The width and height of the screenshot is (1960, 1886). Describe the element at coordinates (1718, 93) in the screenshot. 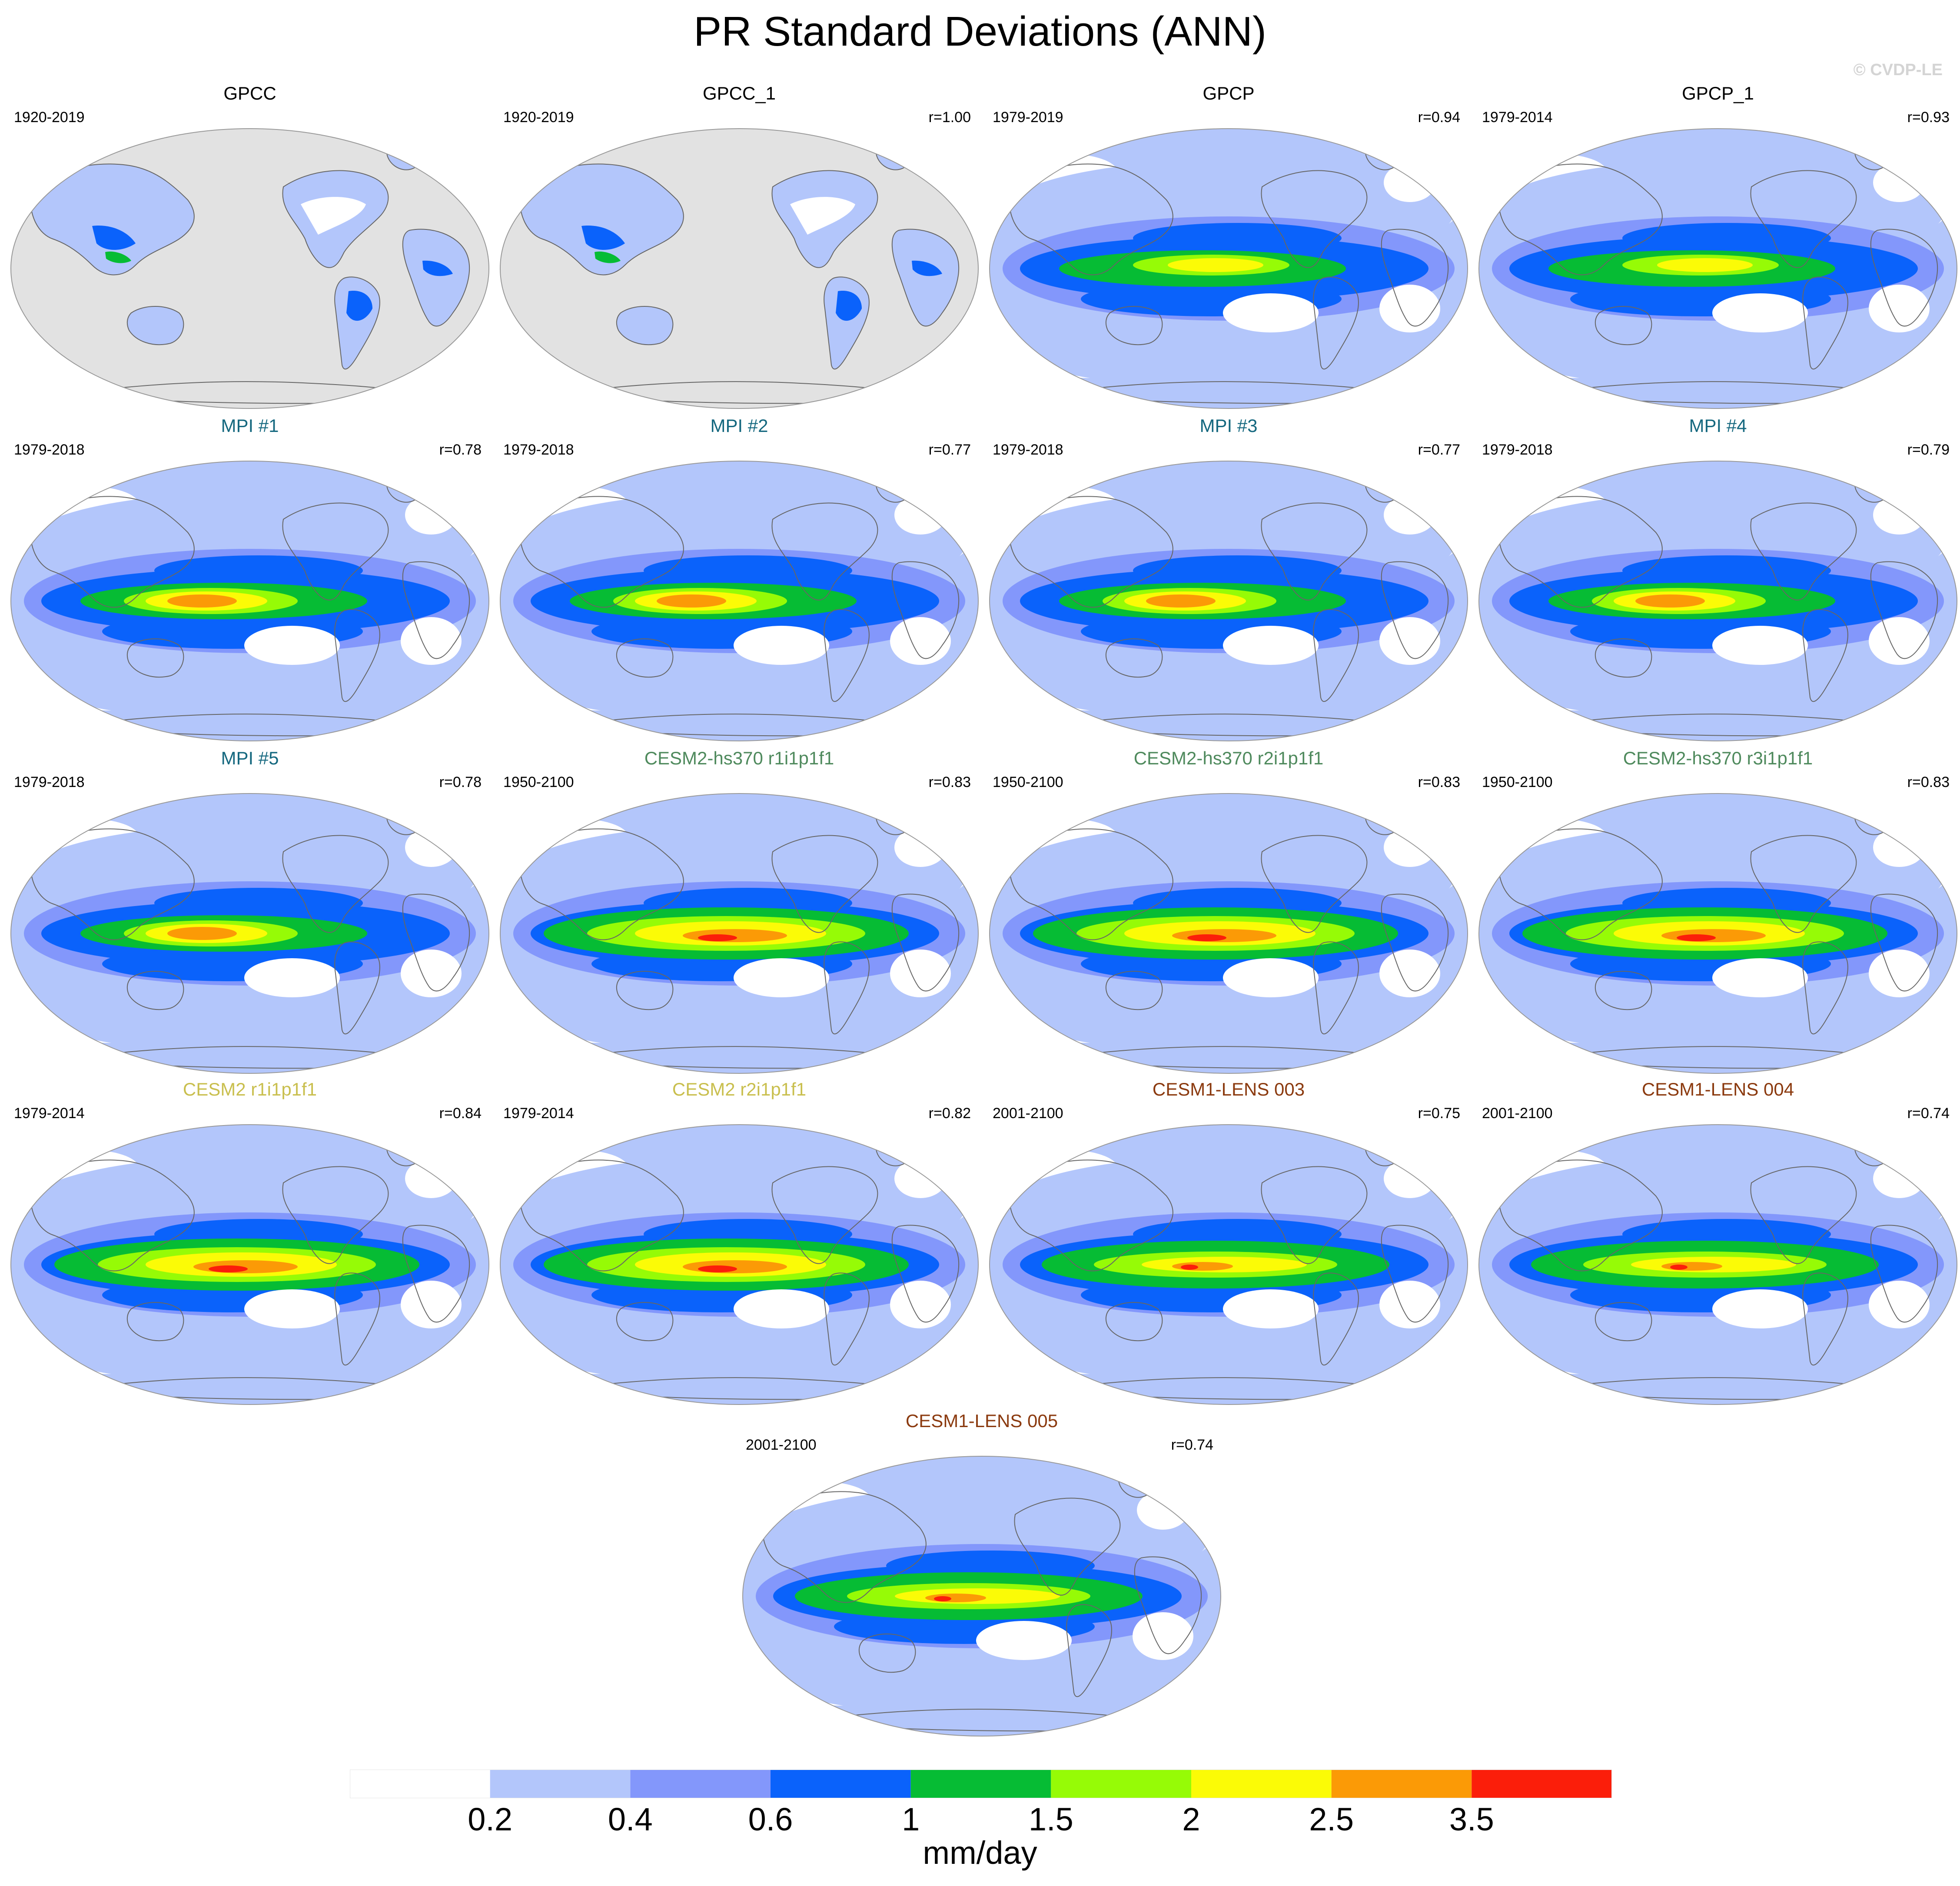

I see `panel-title: GPCP_1` at that location.